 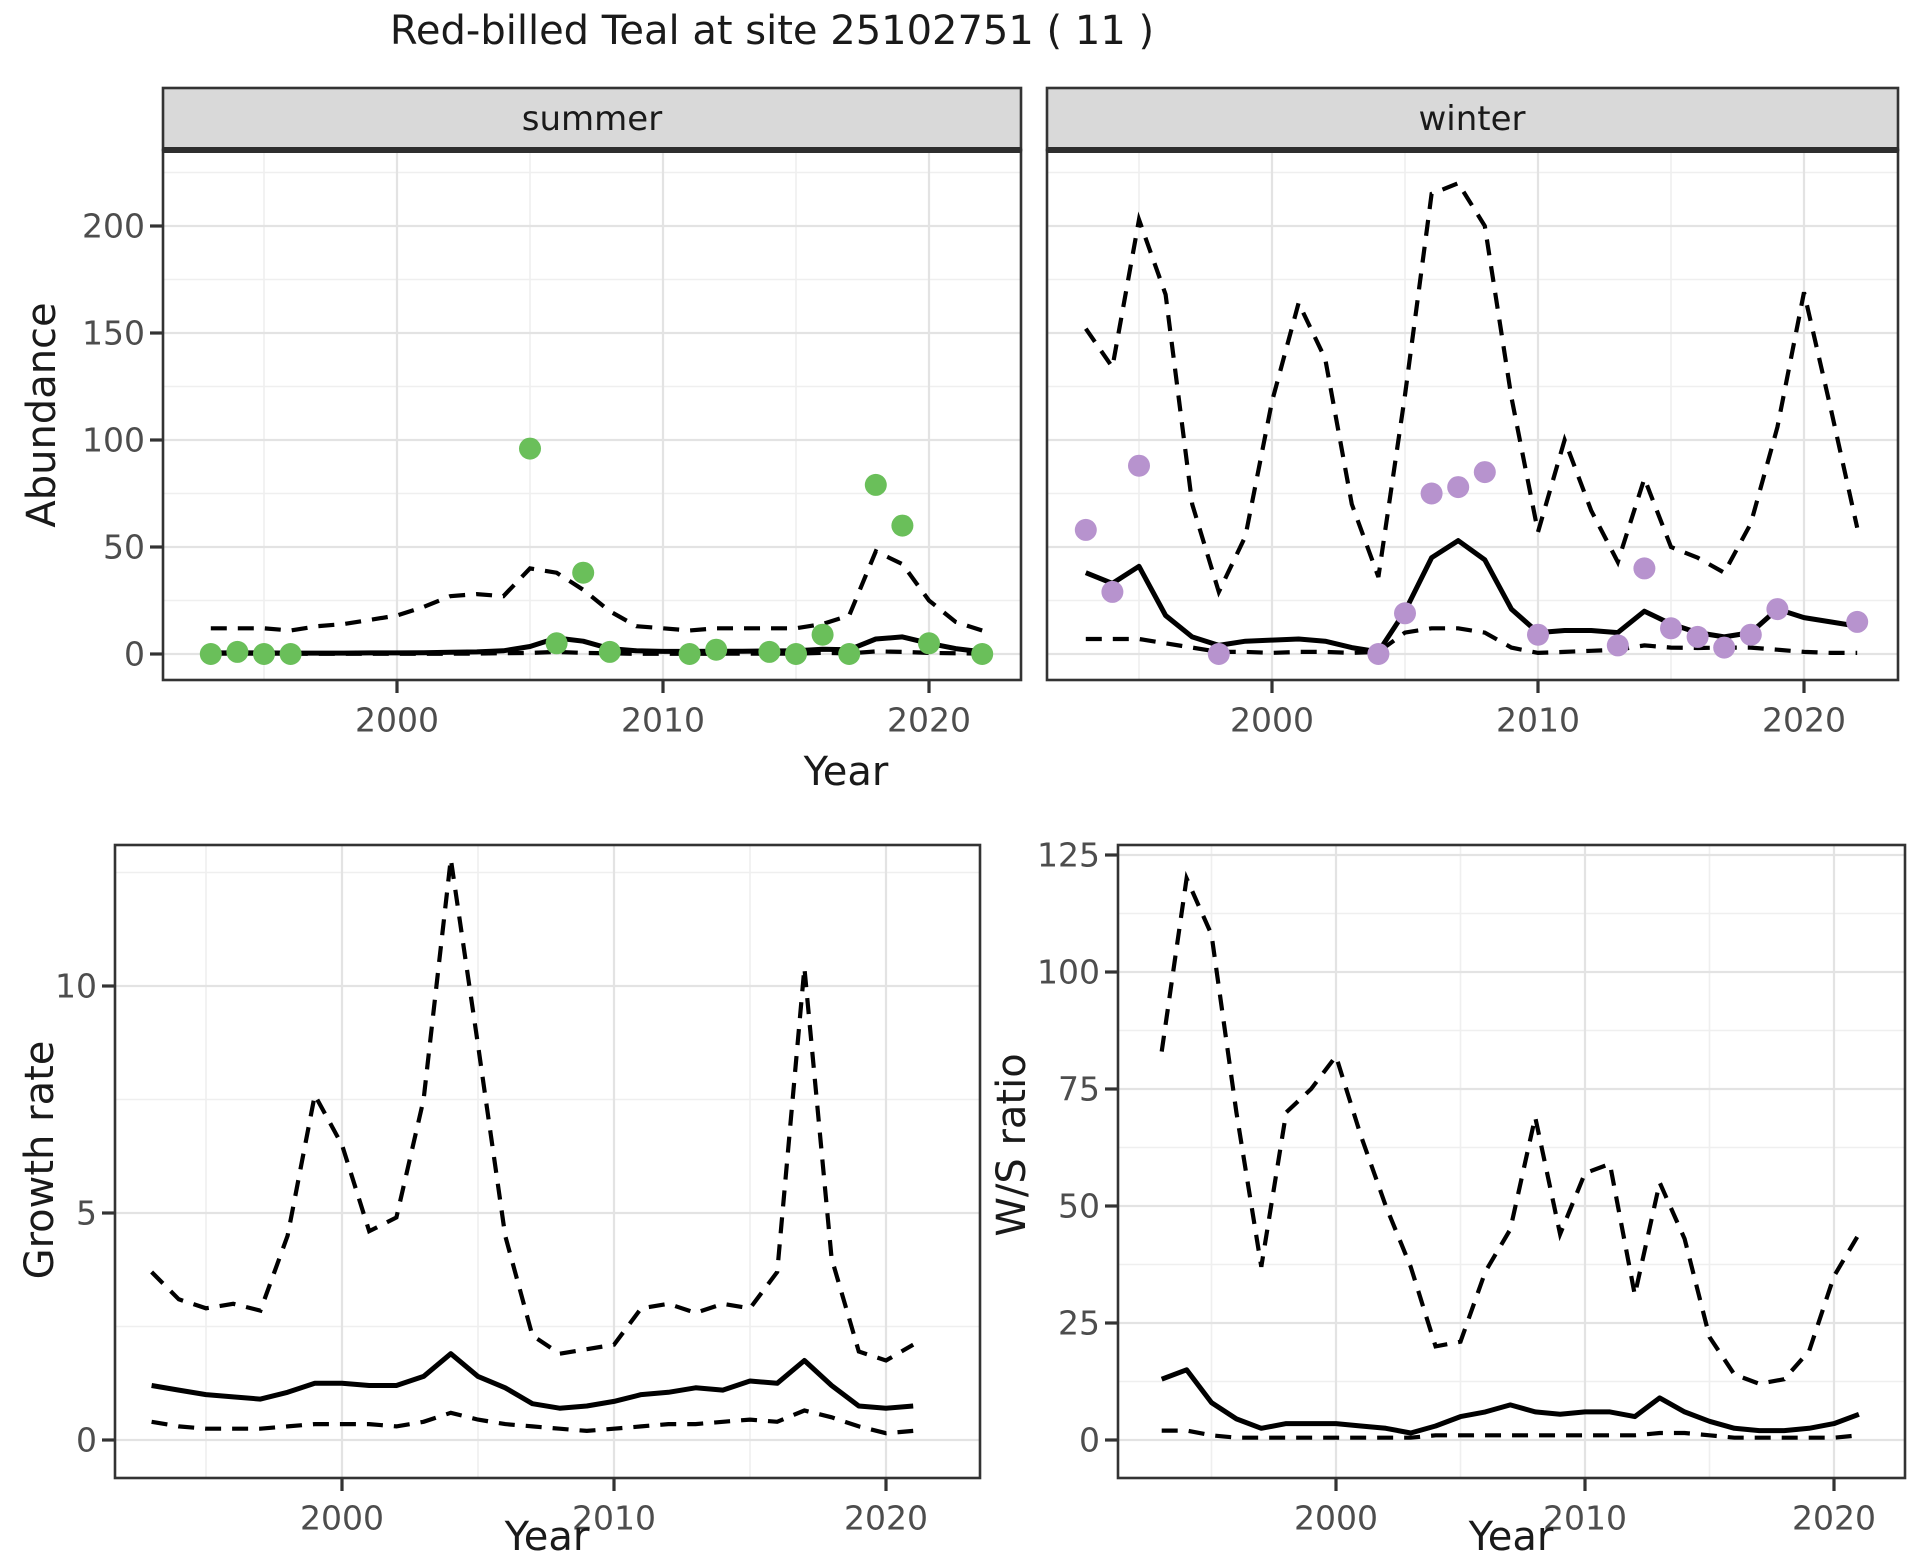 I want to click on summer-facet-strip, so click(x=592, y=119).